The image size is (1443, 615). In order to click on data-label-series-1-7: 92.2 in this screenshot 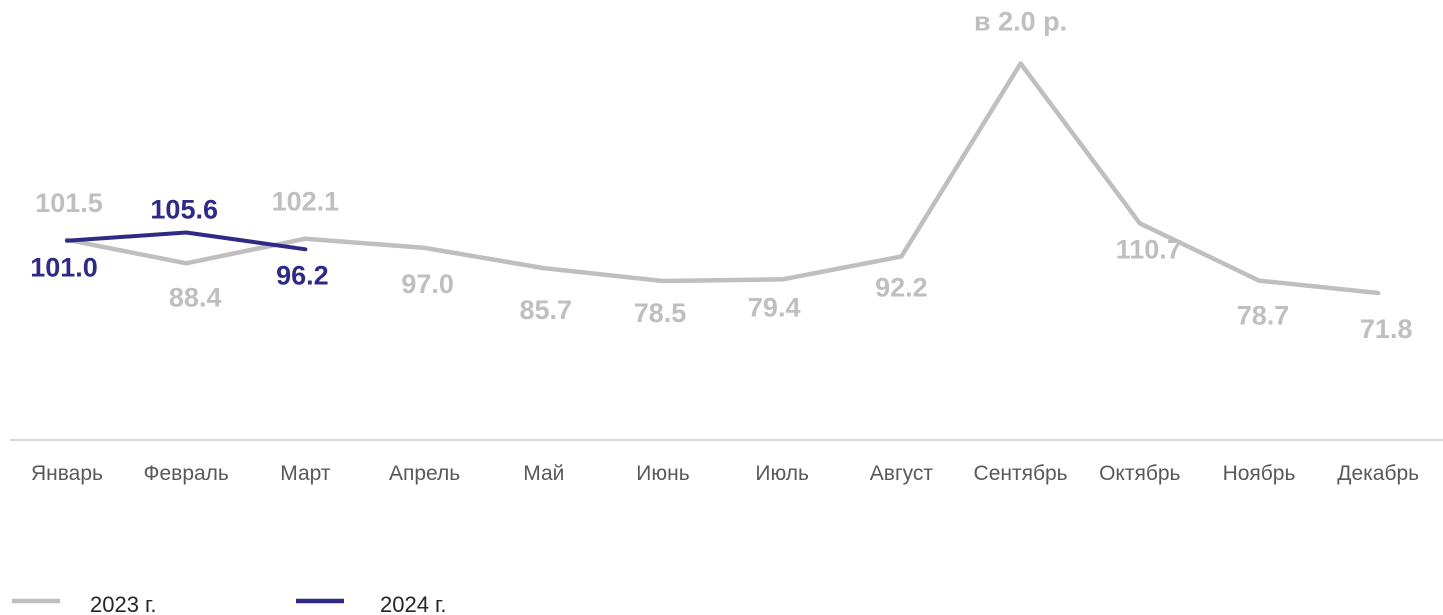, I will do `click(901, 288)`.